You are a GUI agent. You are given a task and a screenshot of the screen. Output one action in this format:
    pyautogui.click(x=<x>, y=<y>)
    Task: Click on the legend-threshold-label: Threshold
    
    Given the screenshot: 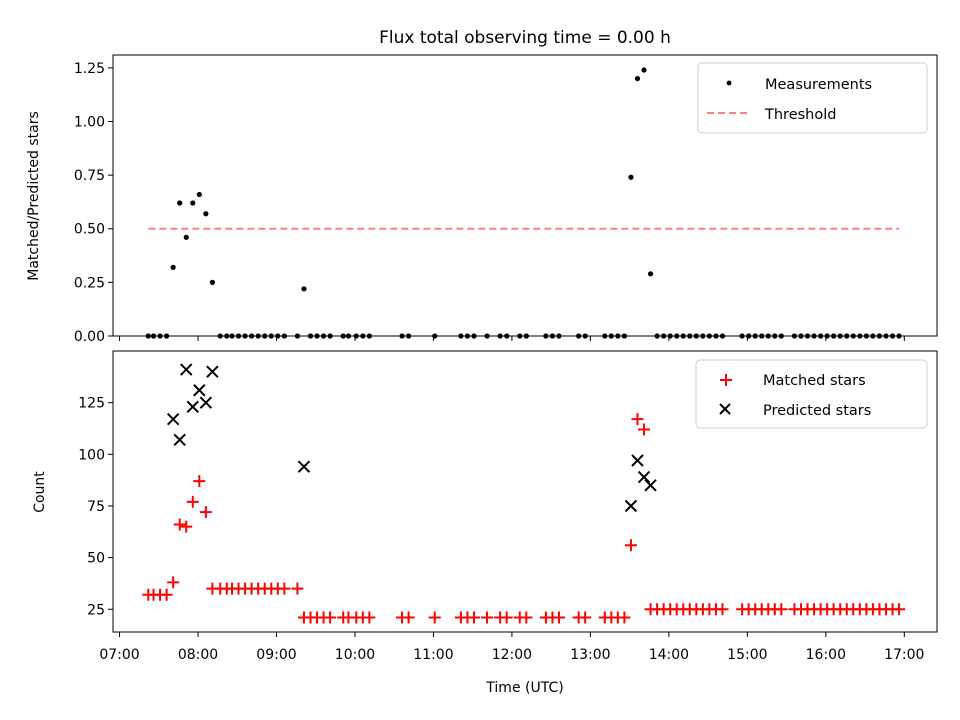 What is the action you would take?
    pyautogui.click(x=800, y=115)
    